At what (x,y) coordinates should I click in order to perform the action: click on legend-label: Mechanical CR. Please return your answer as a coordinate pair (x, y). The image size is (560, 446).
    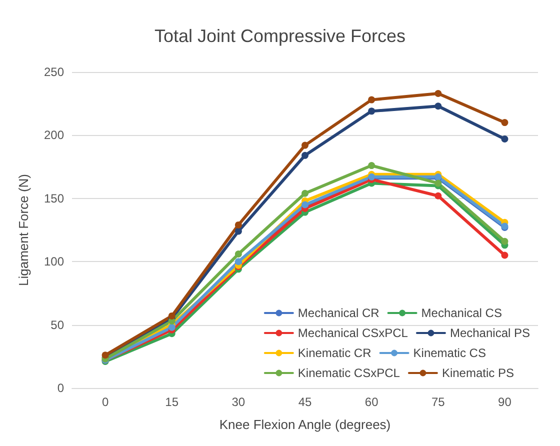
    Looking at the image, I should click on (339, 313).